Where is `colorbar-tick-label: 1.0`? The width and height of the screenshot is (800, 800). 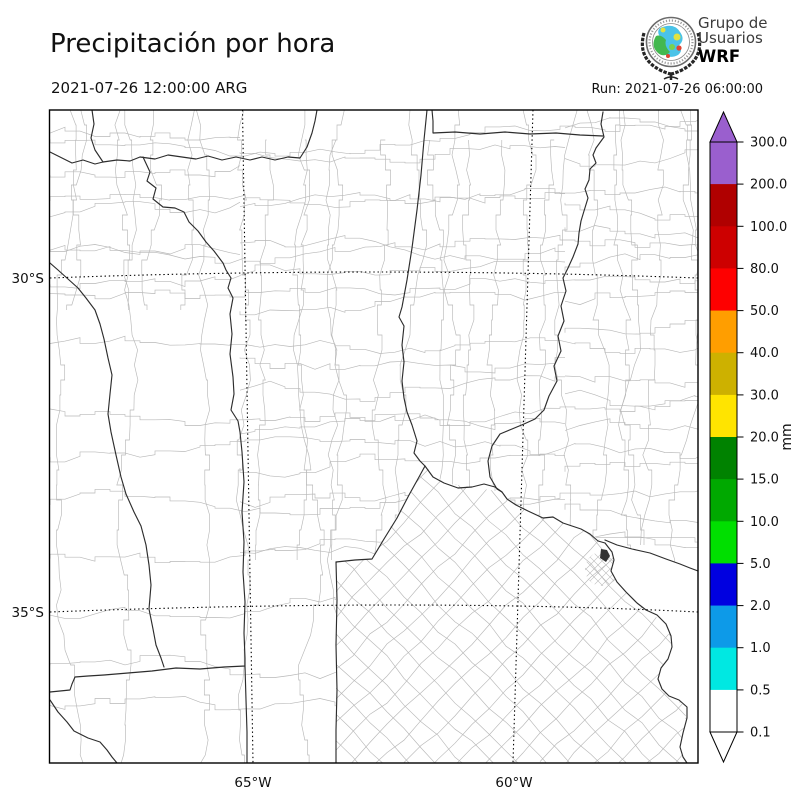
colorbar-tick-label: 1.0 is located at coordinates (760, 648).